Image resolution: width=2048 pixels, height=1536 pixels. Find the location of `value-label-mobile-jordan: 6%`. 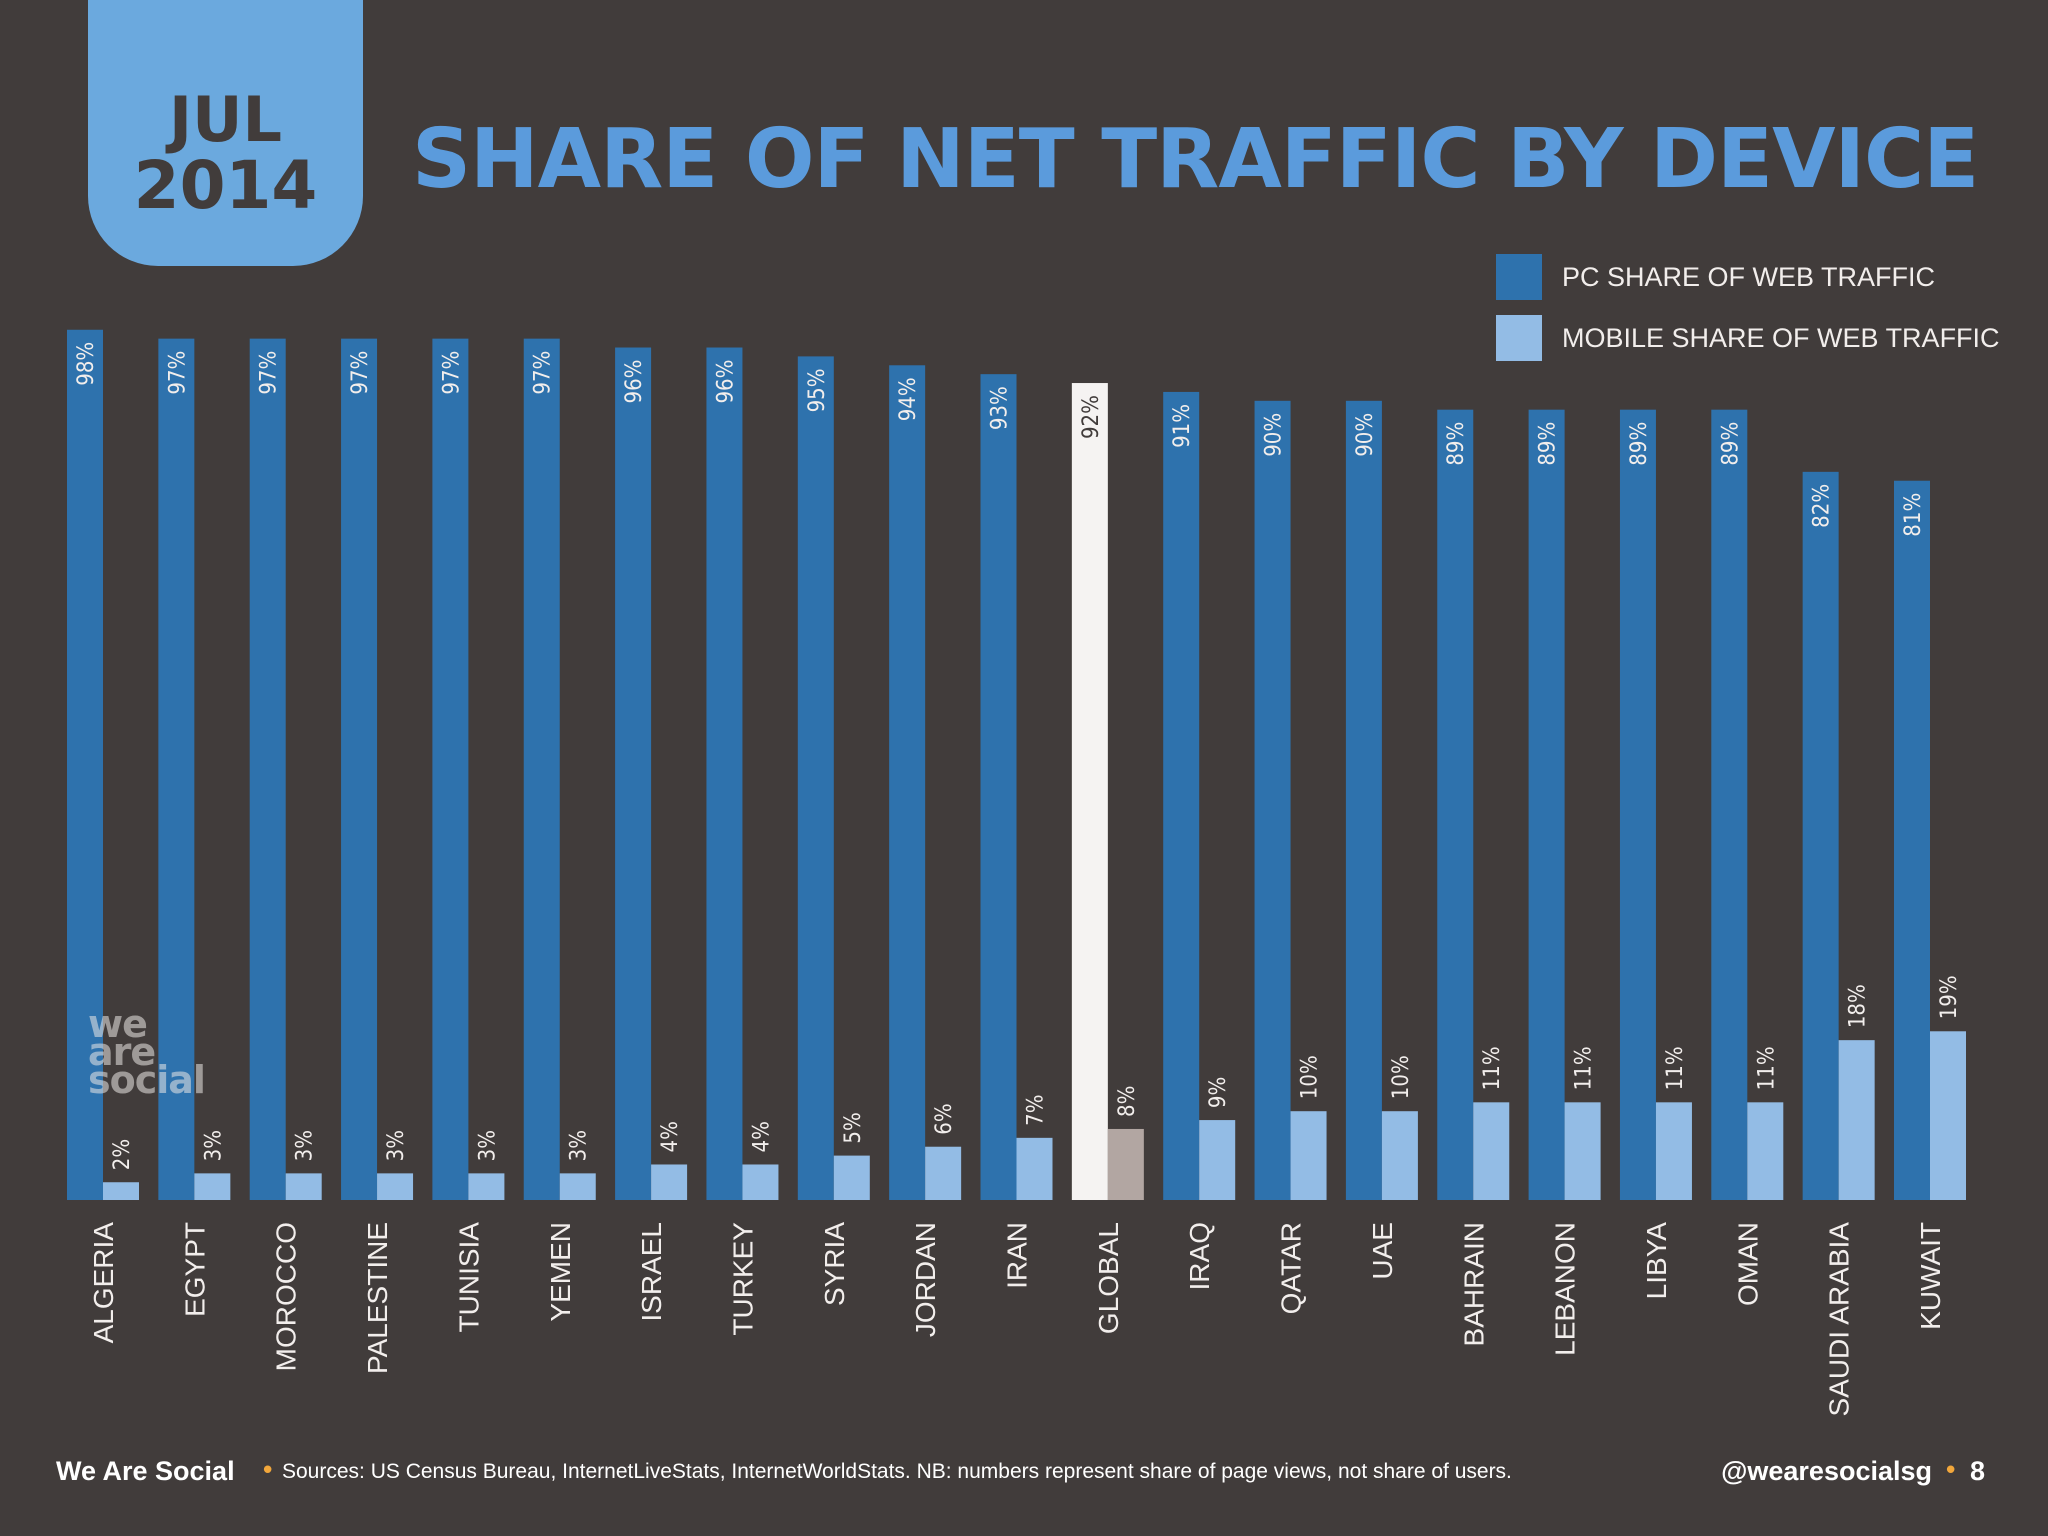

value-label-mobile-jordan: 6% is located at coordinates (944, 1118).